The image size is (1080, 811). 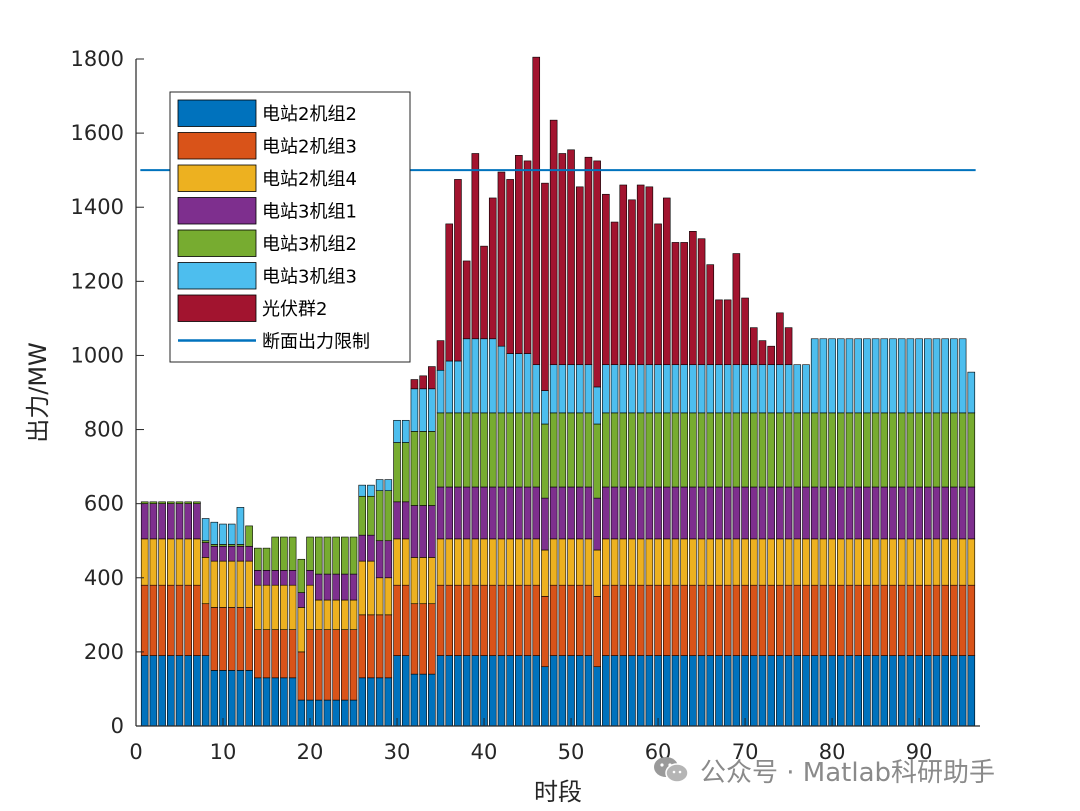 What do you see at coordinates (588, 513) in the screenshot?
I see `bar-segment-s4-t52` at bounding box center [588, 513].